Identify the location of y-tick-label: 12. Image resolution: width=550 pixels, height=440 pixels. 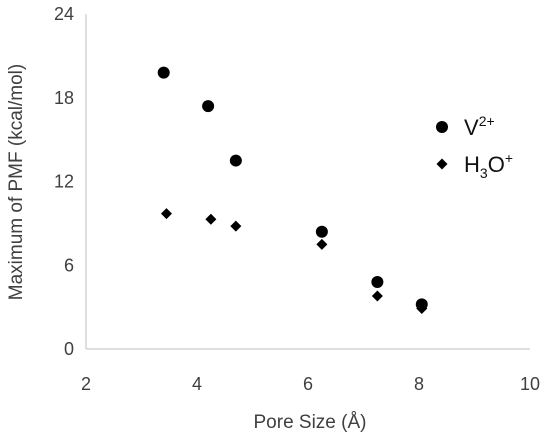
(64, 182).